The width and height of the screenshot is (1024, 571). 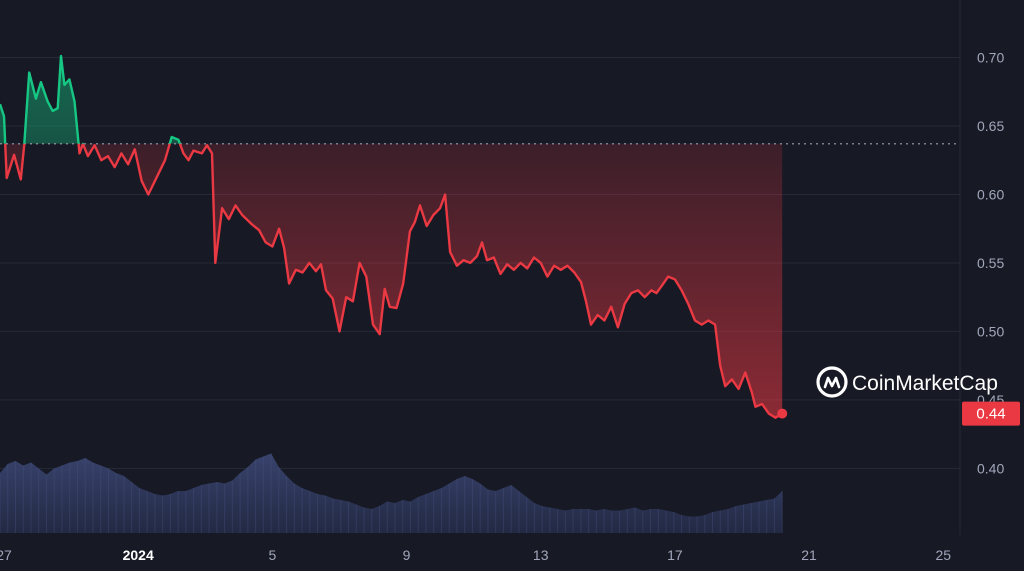 What do you see at coordinates (990, 331) in the screenshot?
I see `y-tick-label: 0.50` at bounding box center [990, 331].